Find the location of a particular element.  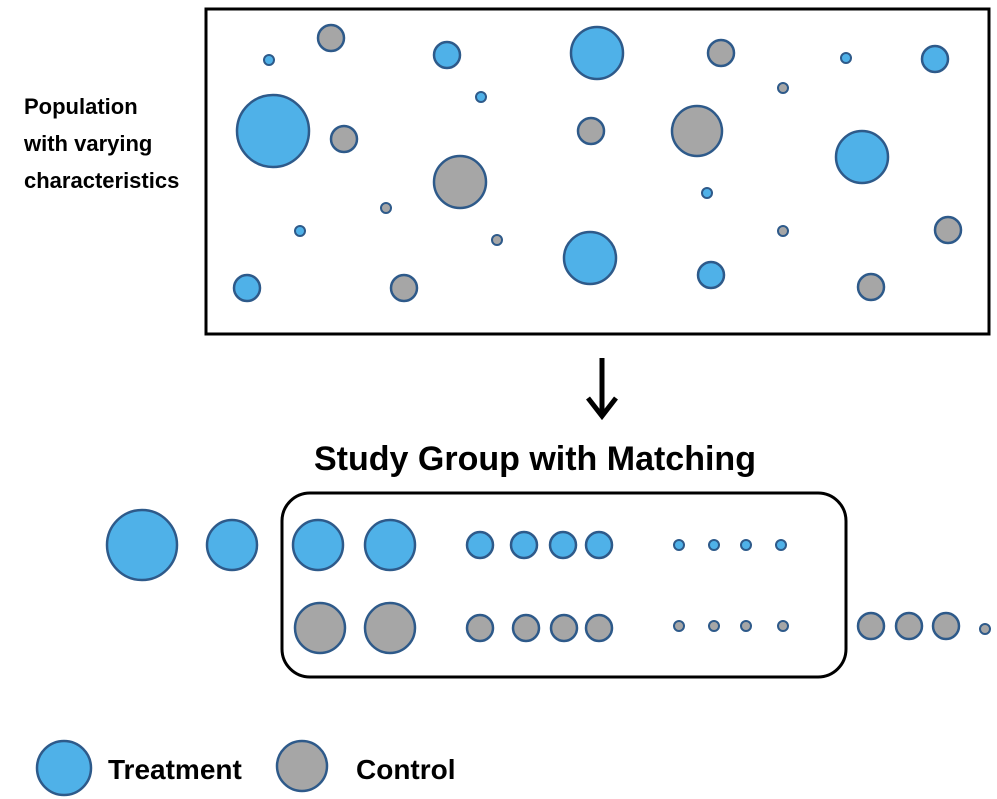

legend-control-icon is located at coordinates (302, 766).